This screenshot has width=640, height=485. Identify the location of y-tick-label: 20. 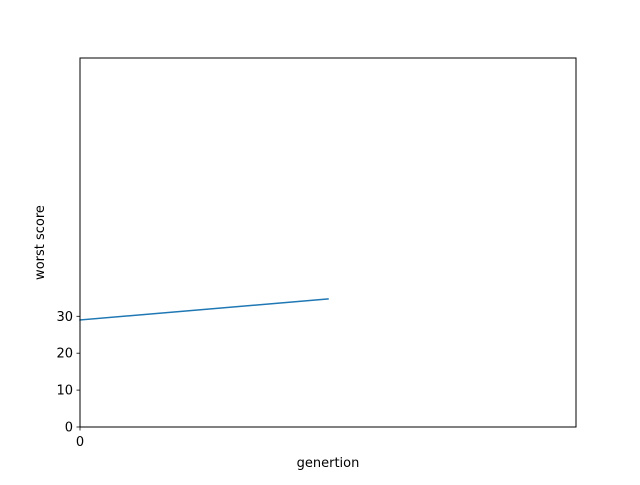
(64, 354).